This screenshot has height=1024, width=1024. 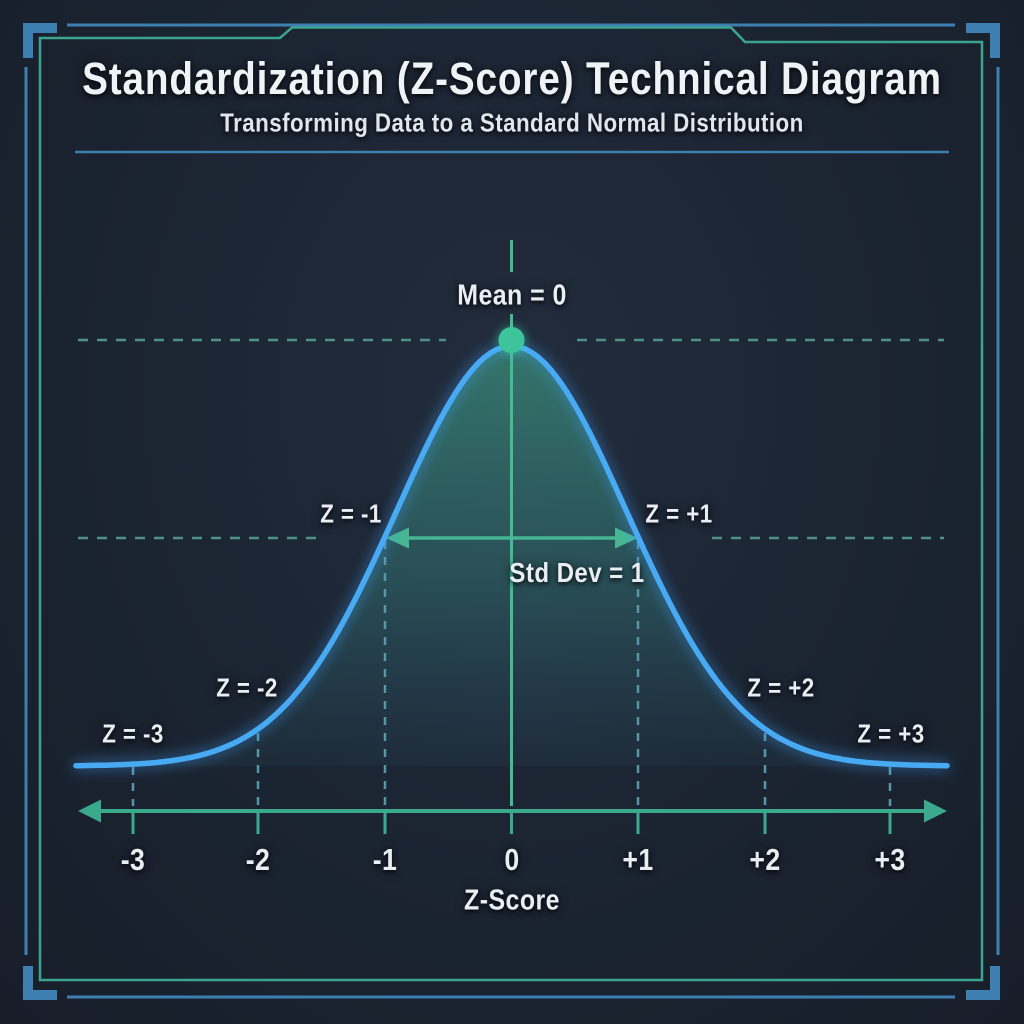 What do you see at coordinates (89, 811) in the screenshot?
I see `x-axis-left-arrowhead` at bounding box center [89, 811].